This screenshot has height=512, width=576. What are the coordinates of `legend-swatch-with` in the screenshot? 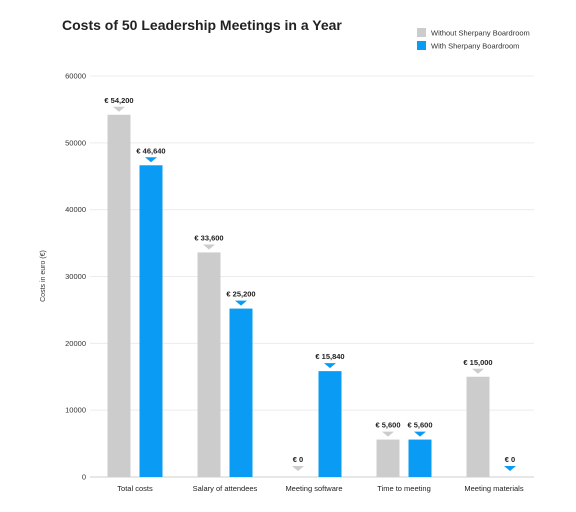 It's located at (421, 45).